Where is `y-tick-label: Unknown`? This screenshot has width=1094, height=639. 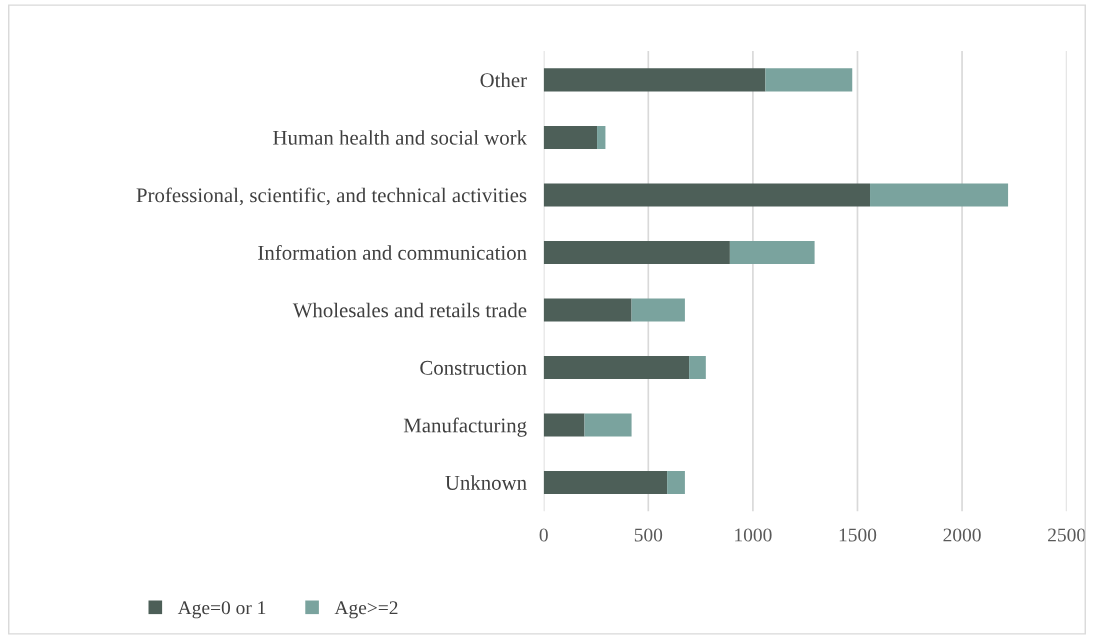
y-tick-label: Unknown is located at coordinates (486, 482).